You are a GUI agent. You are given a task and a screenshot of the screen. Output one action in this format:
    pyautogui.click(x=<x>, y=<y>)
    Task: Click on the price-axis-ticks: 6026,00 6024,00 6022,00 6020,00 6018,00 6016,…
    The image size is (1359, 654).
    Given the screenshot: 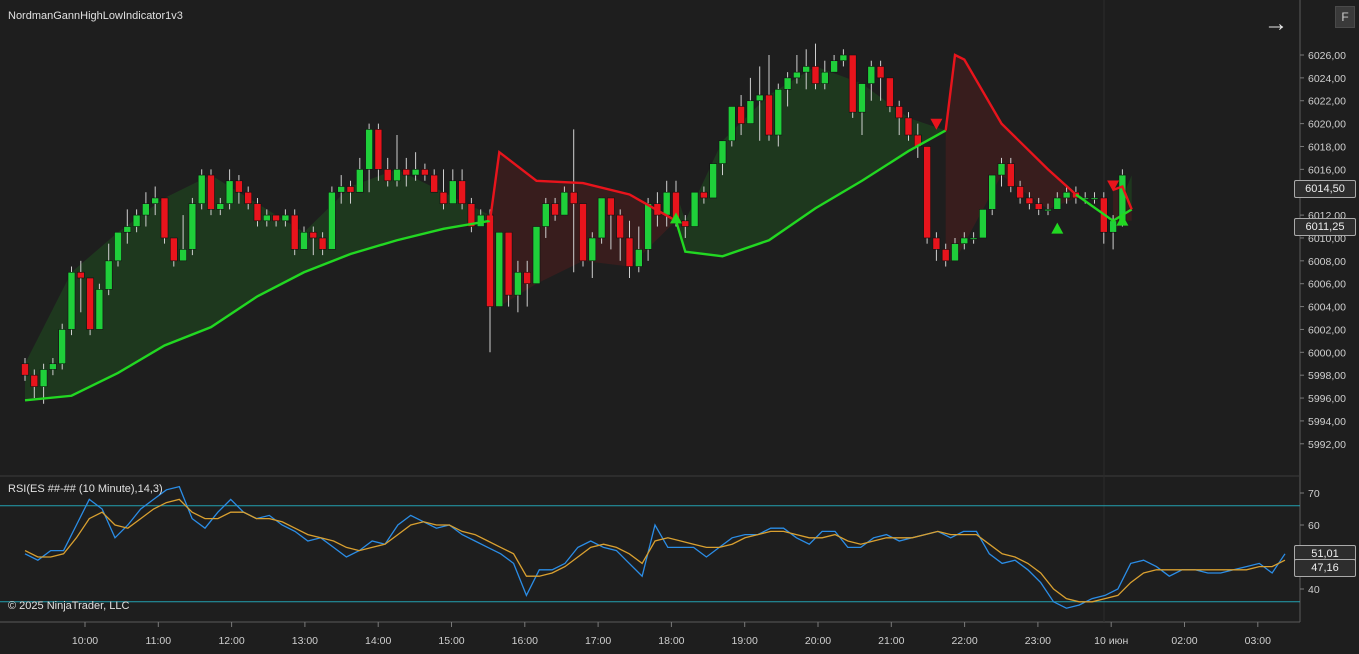 What is the action you would take?
    pyautogui.click(x=1323, y=250)
    